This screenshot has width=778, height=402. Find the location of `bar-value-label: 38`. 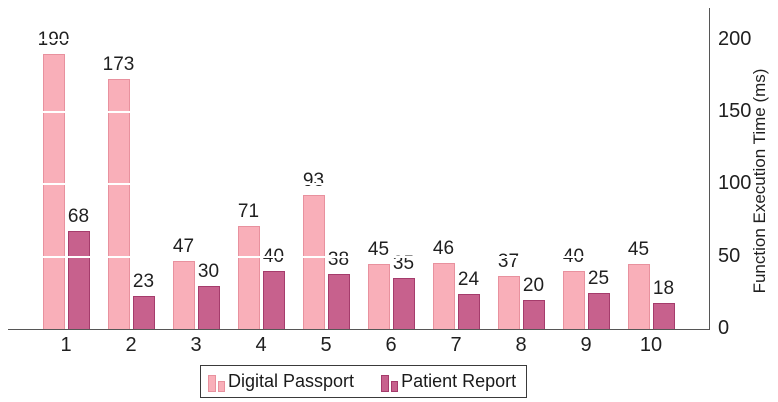

bar-value-label: 38 is located at coordinates (338, 260).